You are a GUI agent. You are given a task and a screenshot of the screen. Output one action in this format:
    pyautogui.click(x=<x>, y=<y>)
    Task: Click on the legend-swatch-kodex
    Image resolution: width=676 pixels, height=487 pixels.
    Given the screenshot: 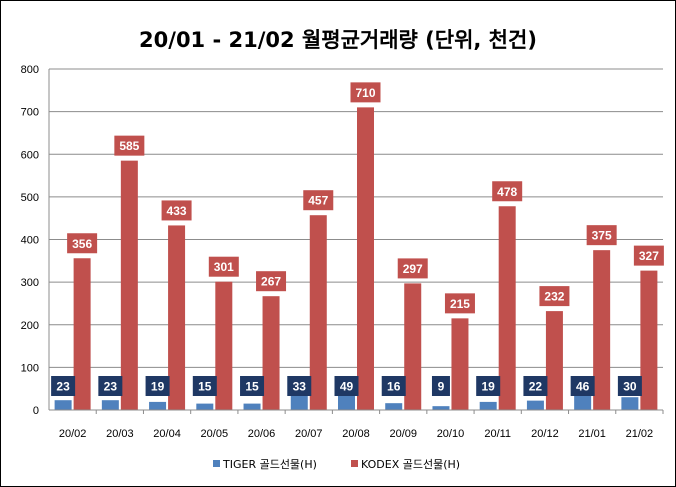 What is the action you would take?
    pyautogui.click(x=354, y=463)
    